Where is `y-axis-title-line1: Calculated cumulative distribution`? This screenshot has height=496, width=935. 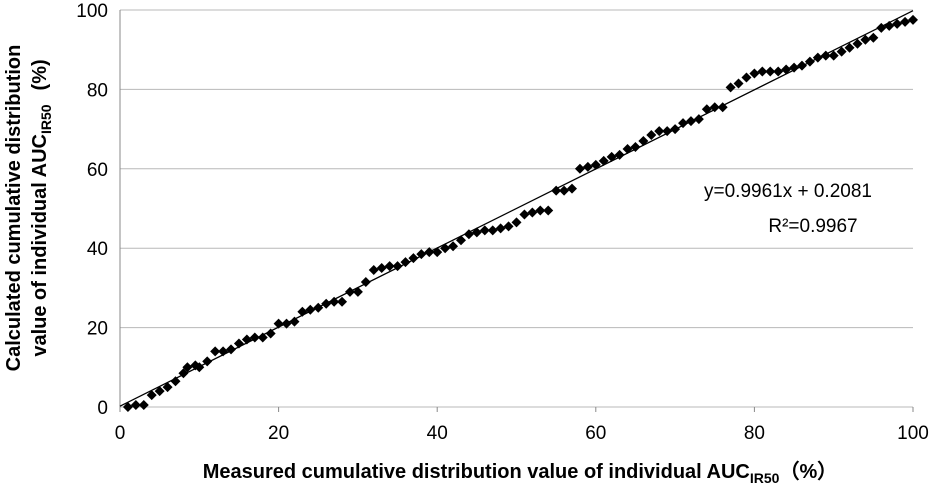
y-axis-title-line1: Calculated cumulative distribution is located at coordinates (14, 208).